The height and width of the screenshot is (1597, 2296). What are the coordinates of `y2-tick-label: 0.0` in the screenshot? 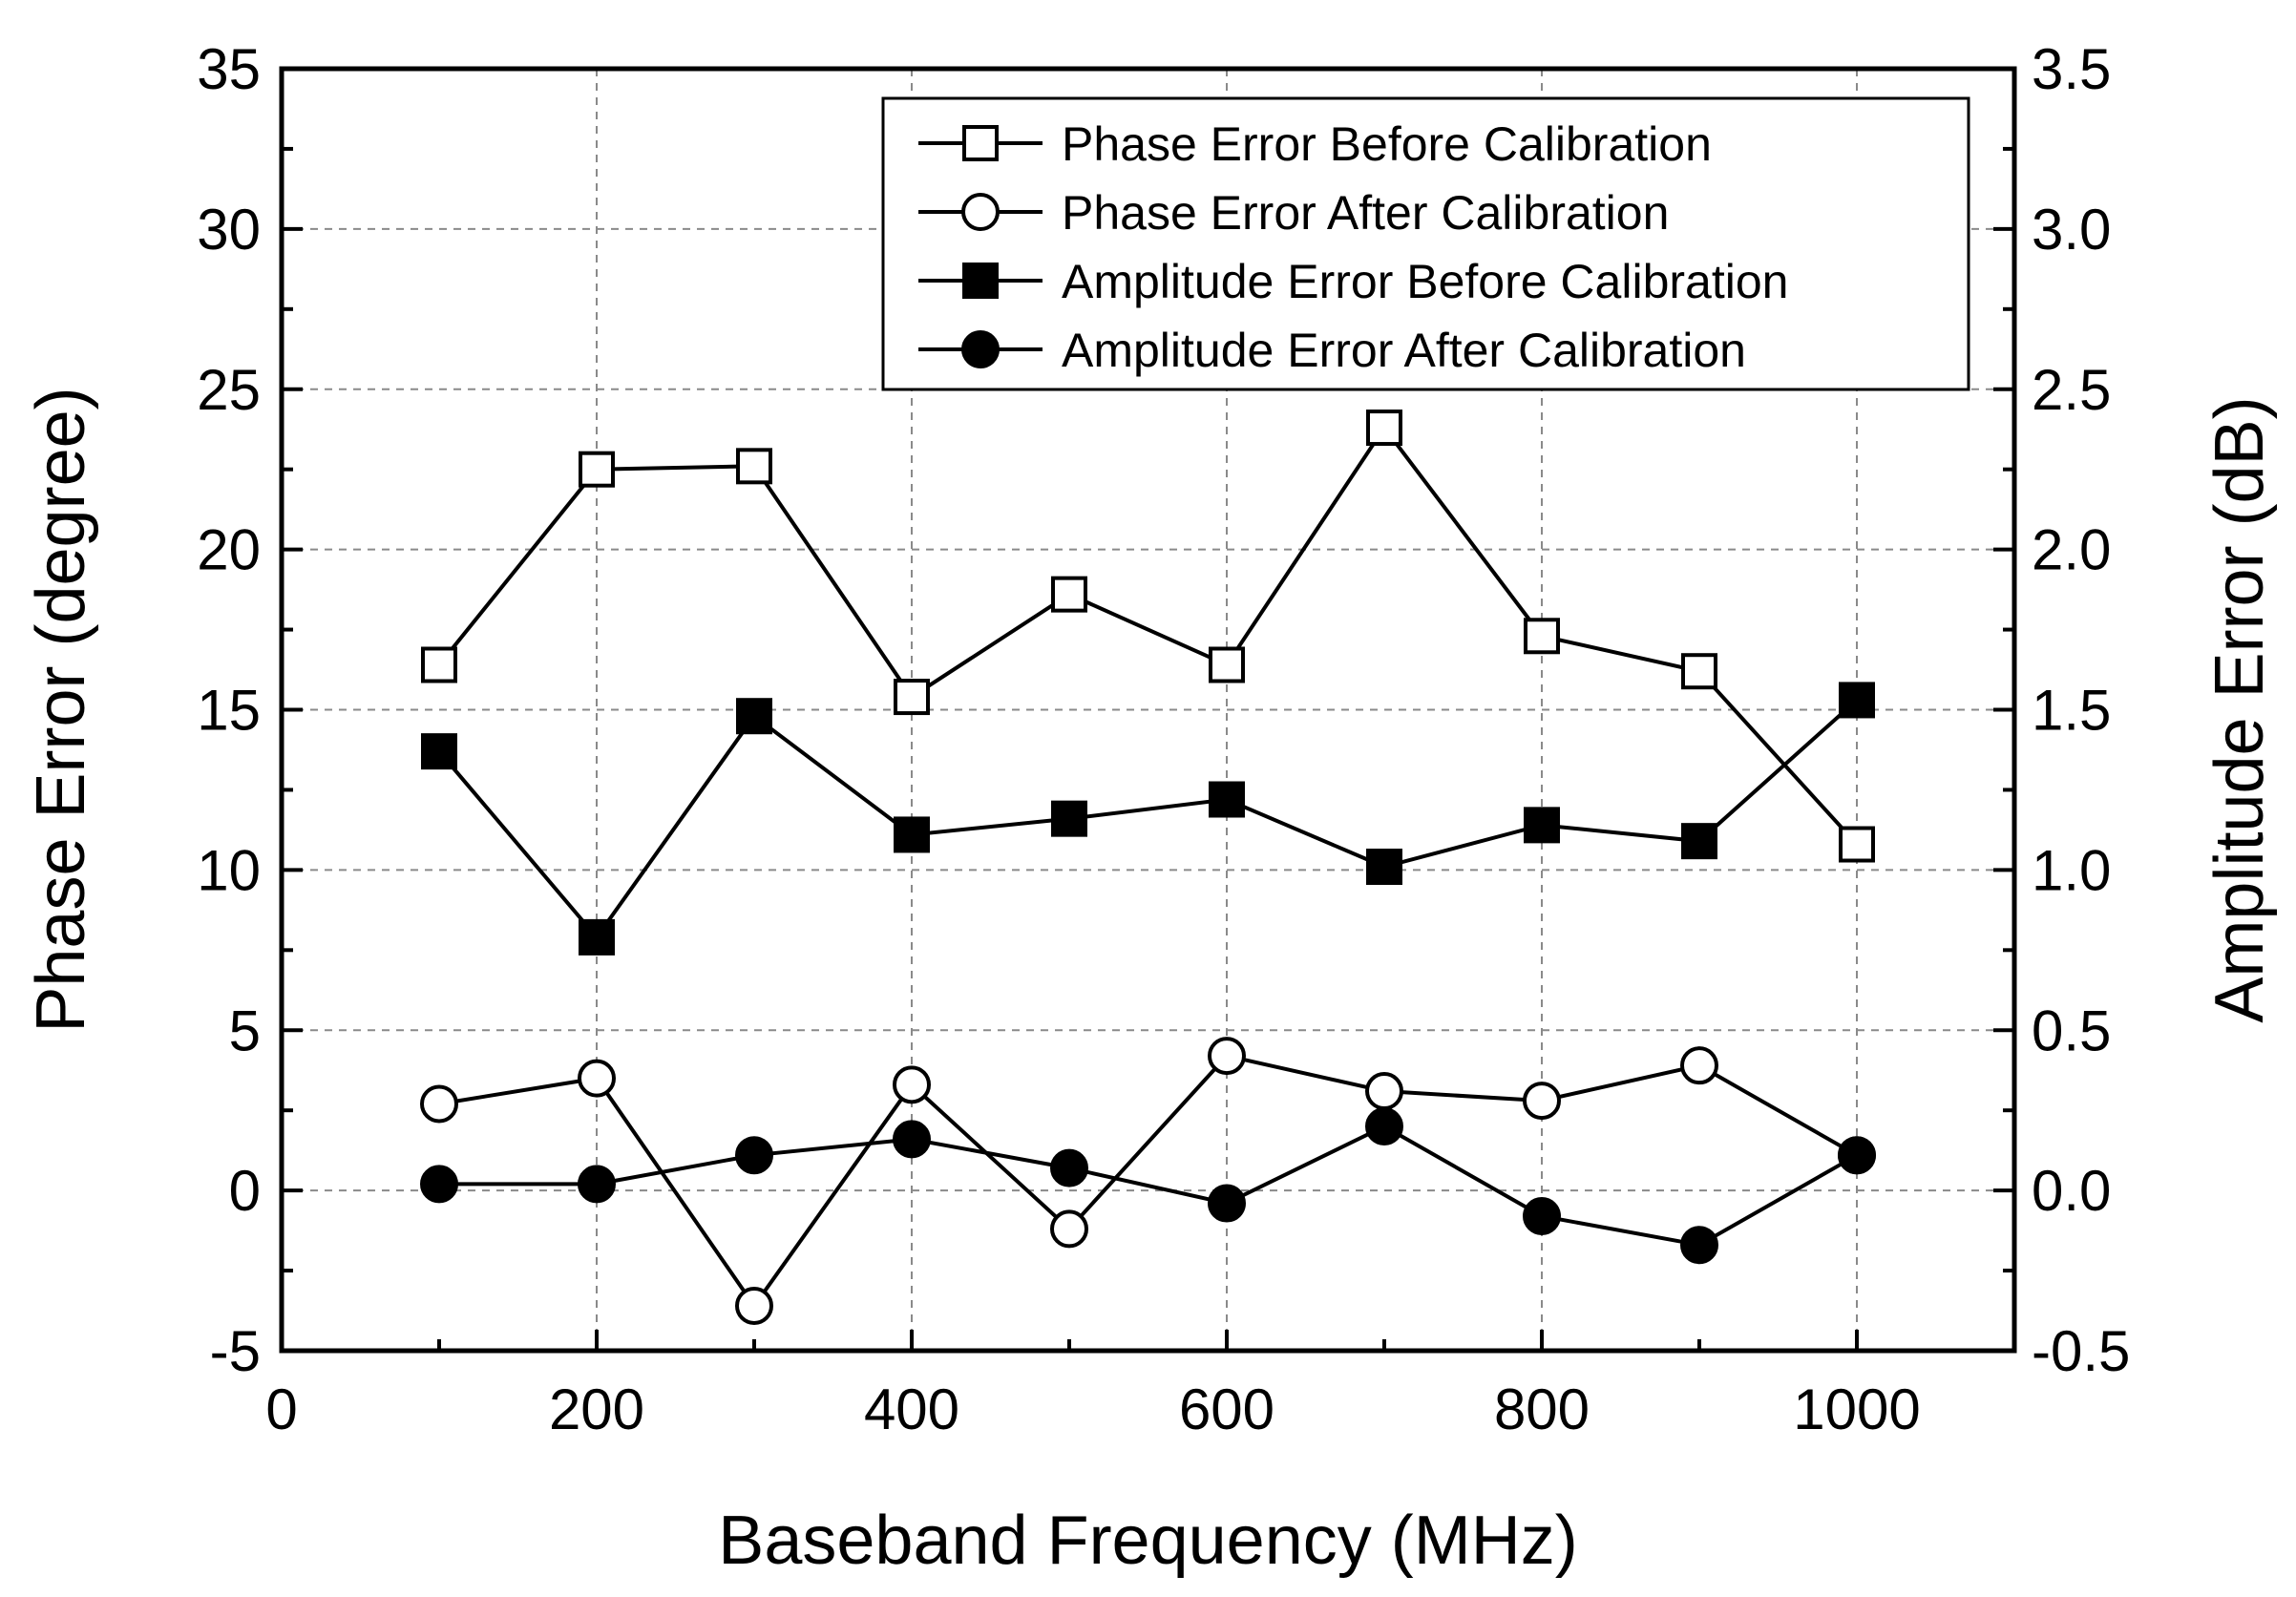 It's located at (2072, 1191).